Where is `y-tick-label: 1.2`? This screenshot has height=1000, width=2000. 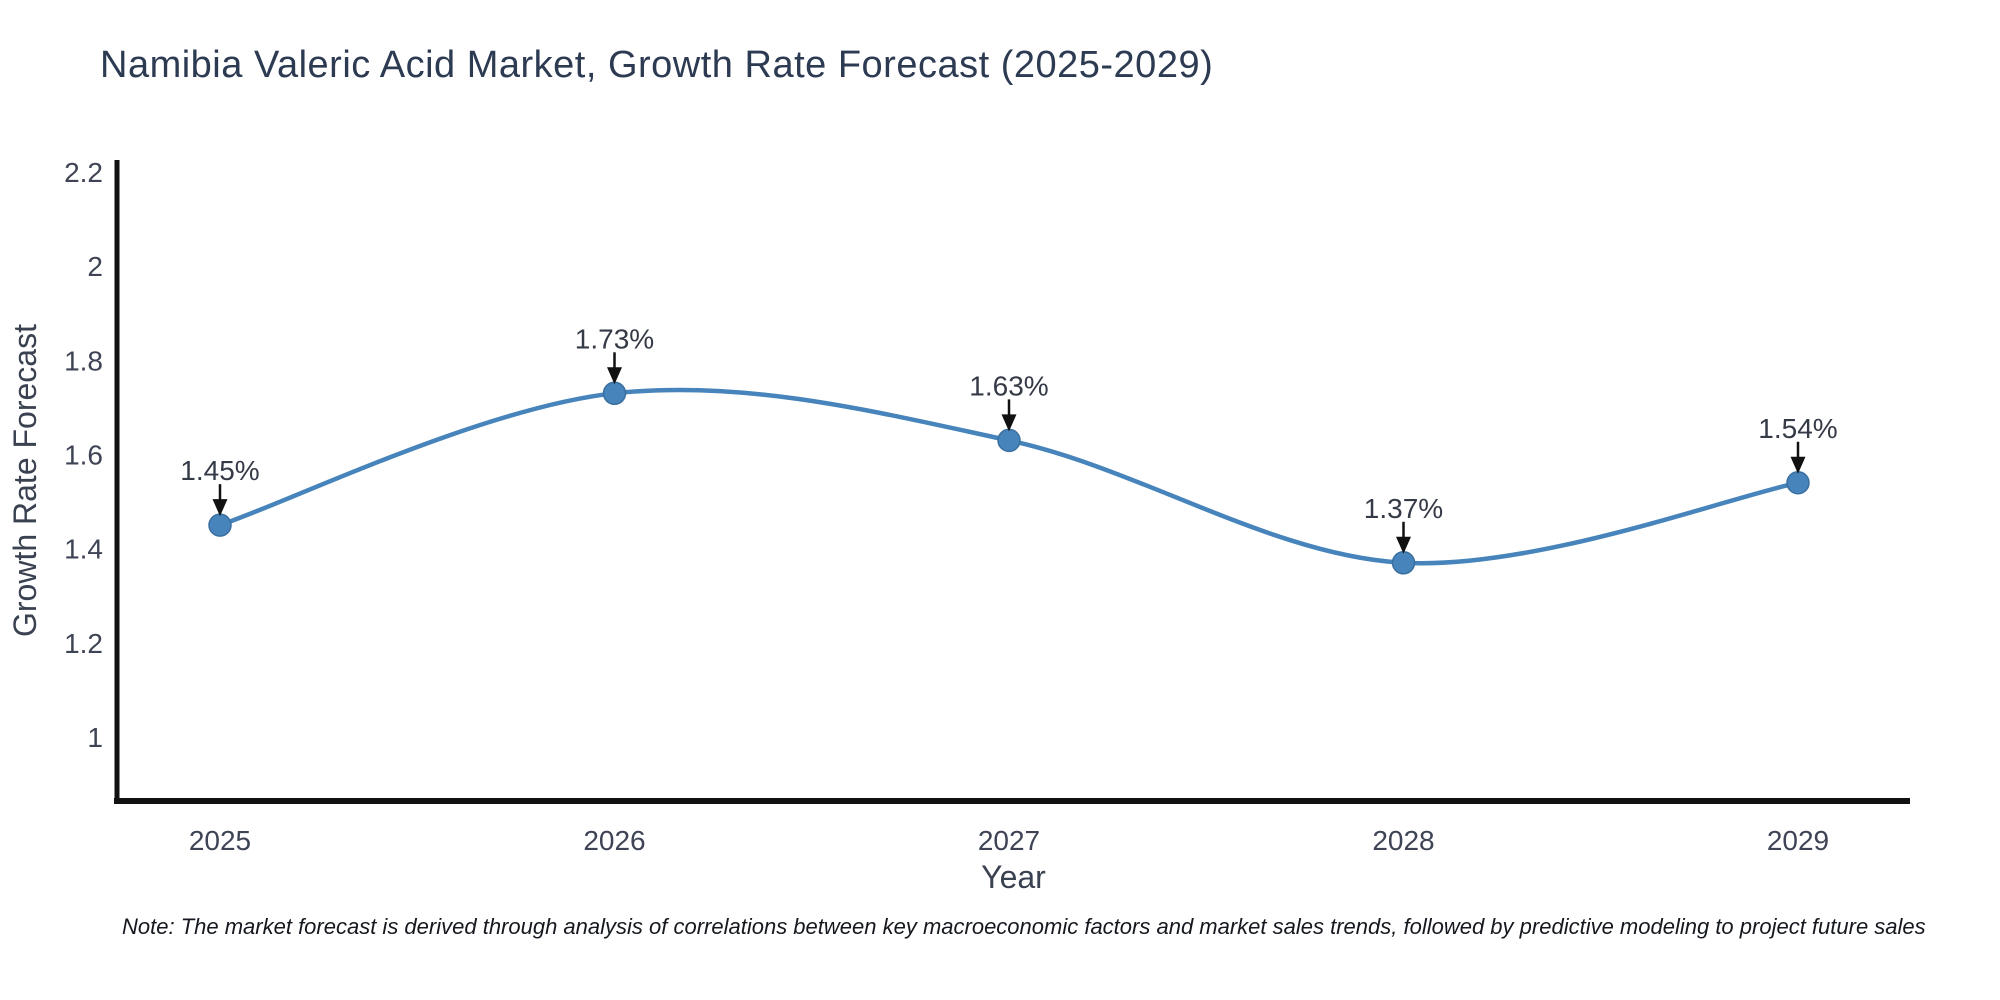 y-tick-label: 1.2 is located at coordinates (83, 643).